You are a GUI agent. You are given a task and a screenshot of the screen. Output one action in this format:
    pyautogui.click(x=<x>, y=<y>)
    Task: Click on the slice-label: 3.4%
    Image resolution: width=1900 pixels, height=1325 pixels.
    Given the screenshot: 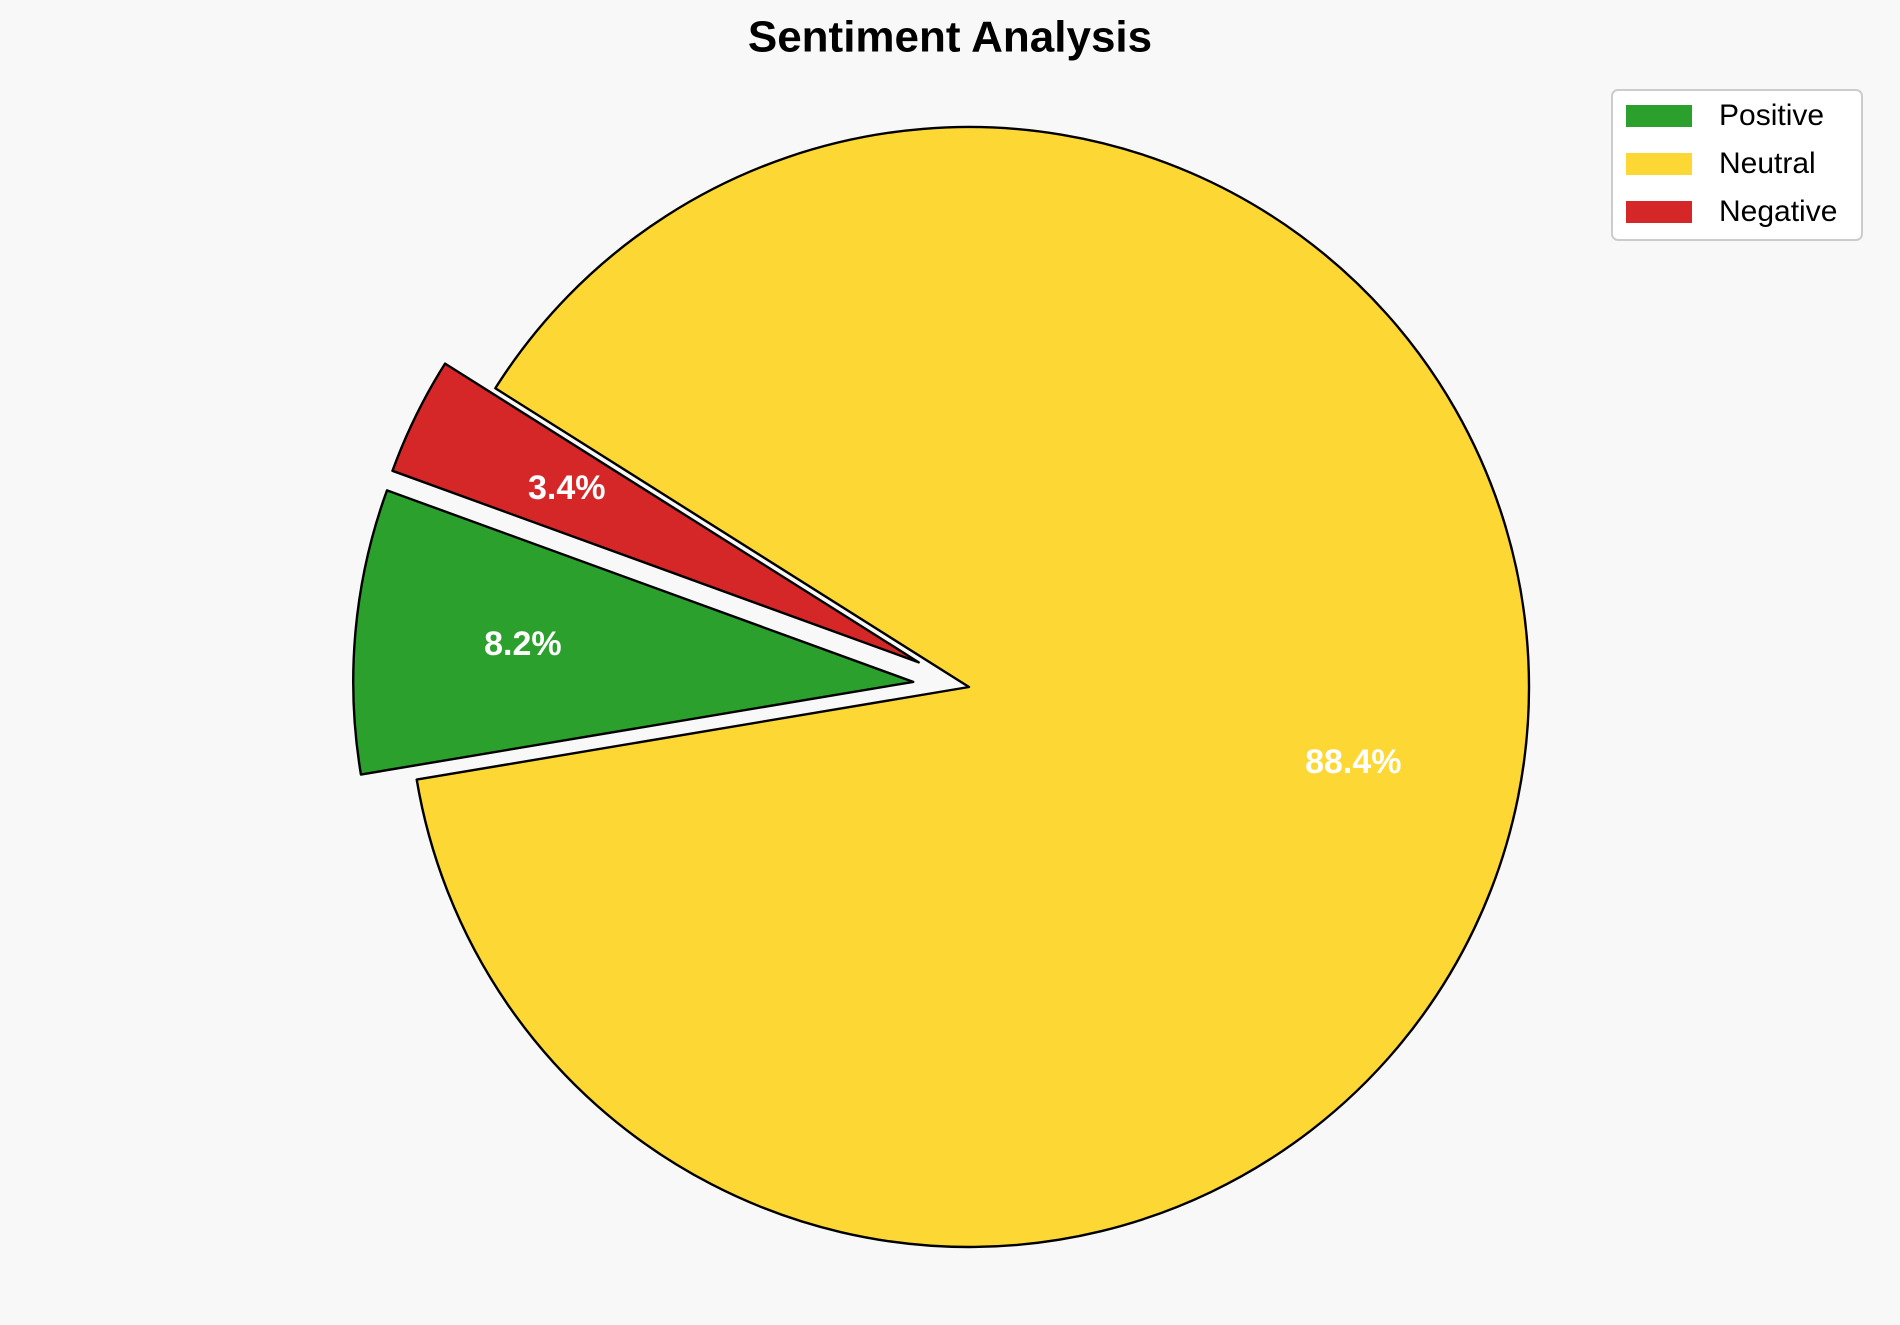 What is the action you would take?
    pyautogui.click(x=567, y=488)
    